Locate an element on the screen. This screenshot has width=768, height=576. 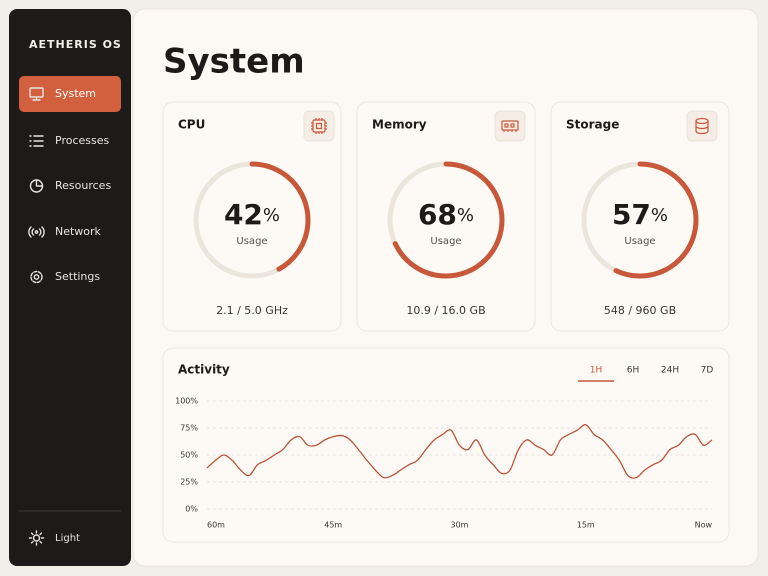
gauge-value: 57% is located at coordinates (640, 214).